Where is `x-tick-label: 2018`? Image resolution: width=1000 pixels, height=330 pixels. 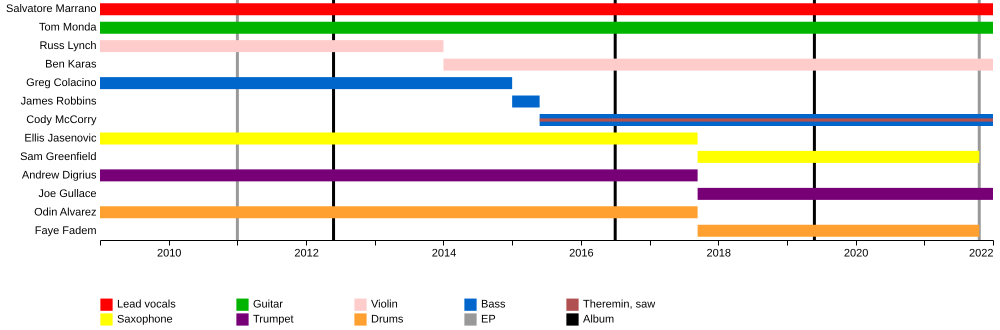 x-tick-label: 2018 is located at coordinates (718, 254).